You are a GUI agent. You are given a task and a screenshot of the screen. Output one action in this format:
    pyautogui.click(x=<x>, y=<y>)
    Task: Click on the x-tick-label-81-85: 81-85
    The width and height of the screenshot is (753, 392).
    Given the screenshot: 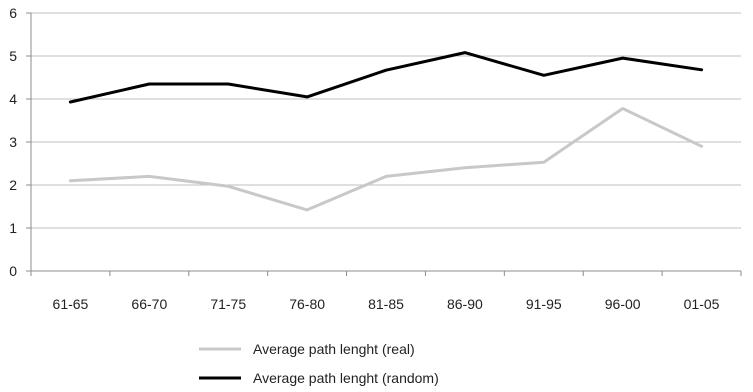 What is the action you would take?
    pyautogui.click(x=386, y=304)
    